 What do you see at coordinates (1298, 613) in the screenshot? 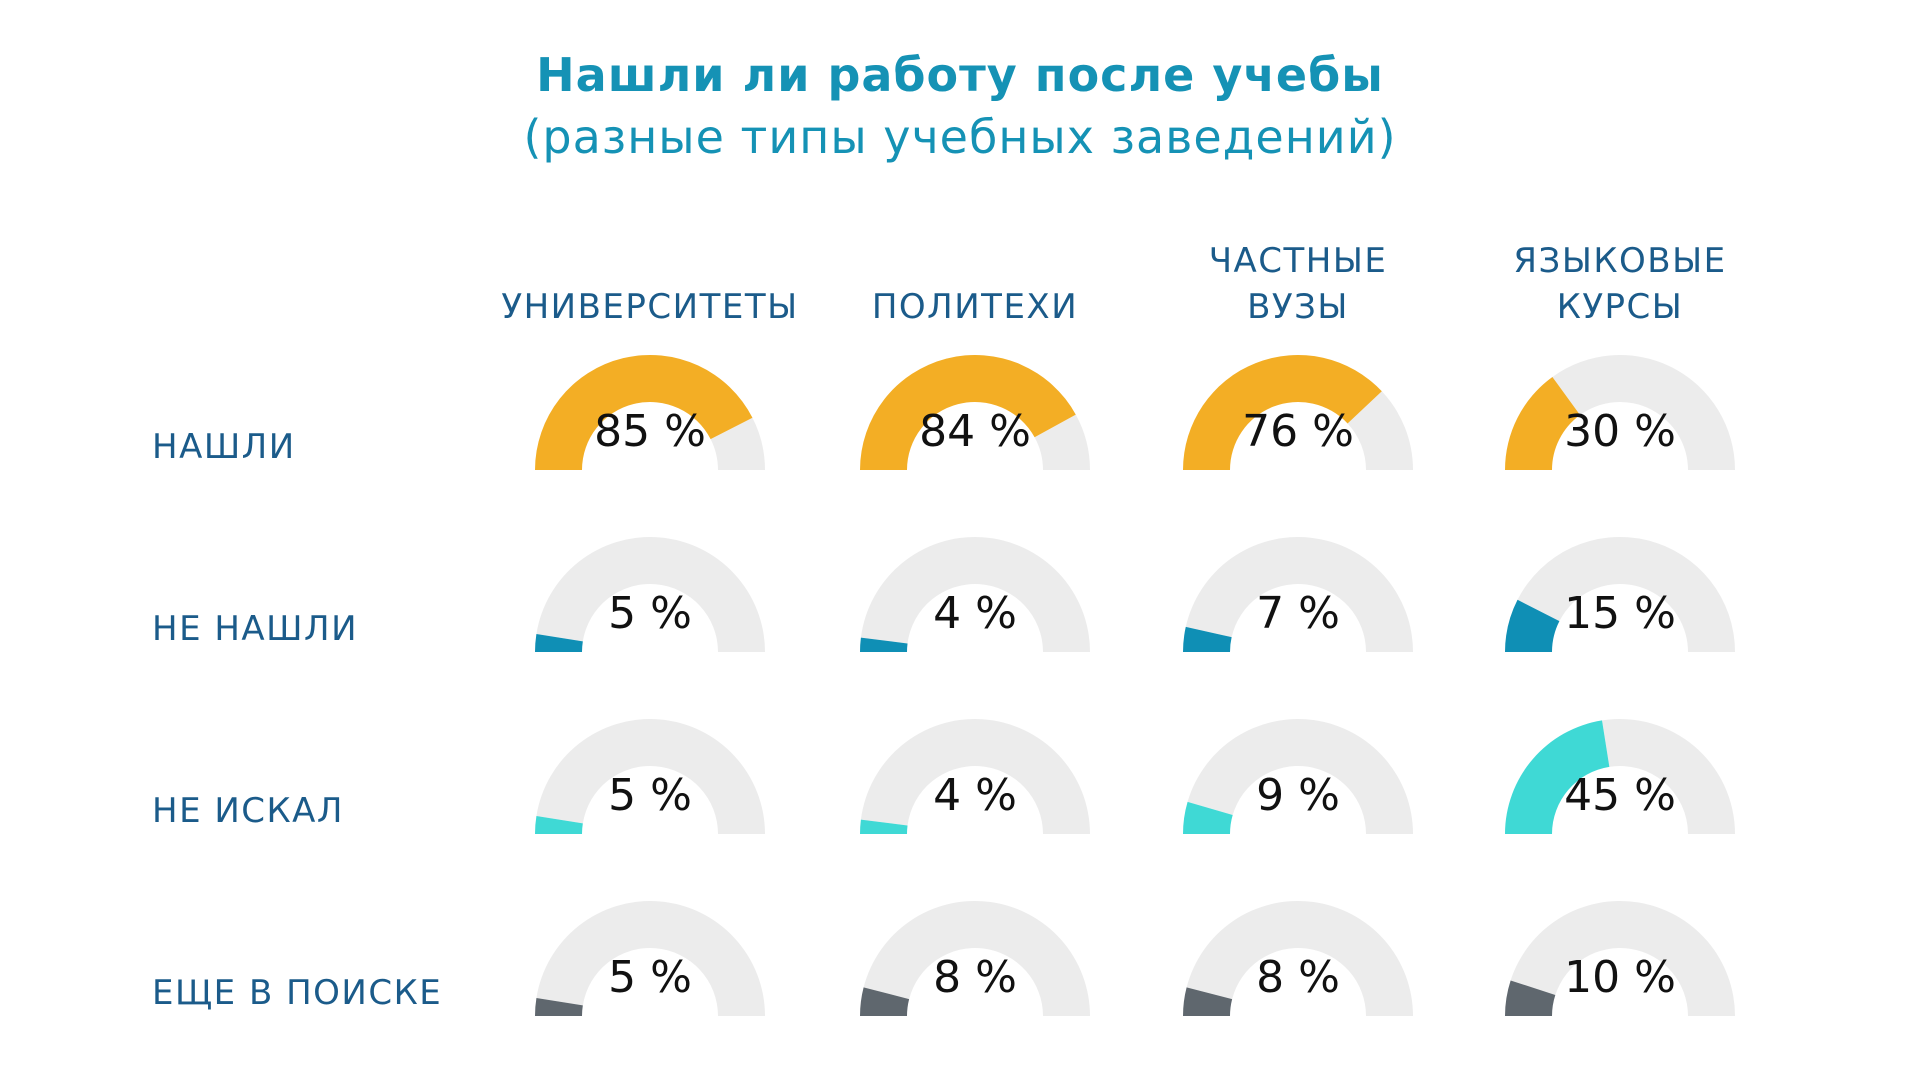
I see `gauge-value-label: 7 %` at bounding box center [1298, 613].